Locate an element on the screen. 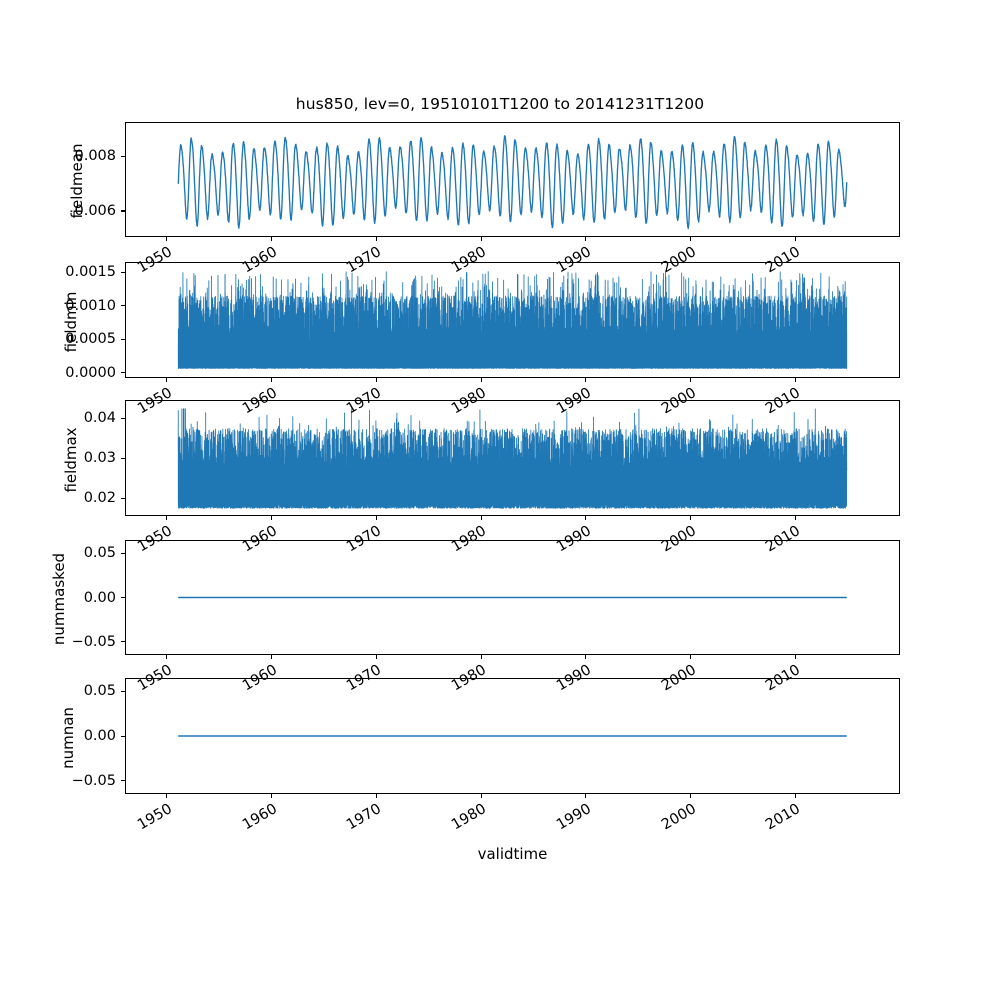  ytick-label: 0.0005 is located at coordinates (90, 339).